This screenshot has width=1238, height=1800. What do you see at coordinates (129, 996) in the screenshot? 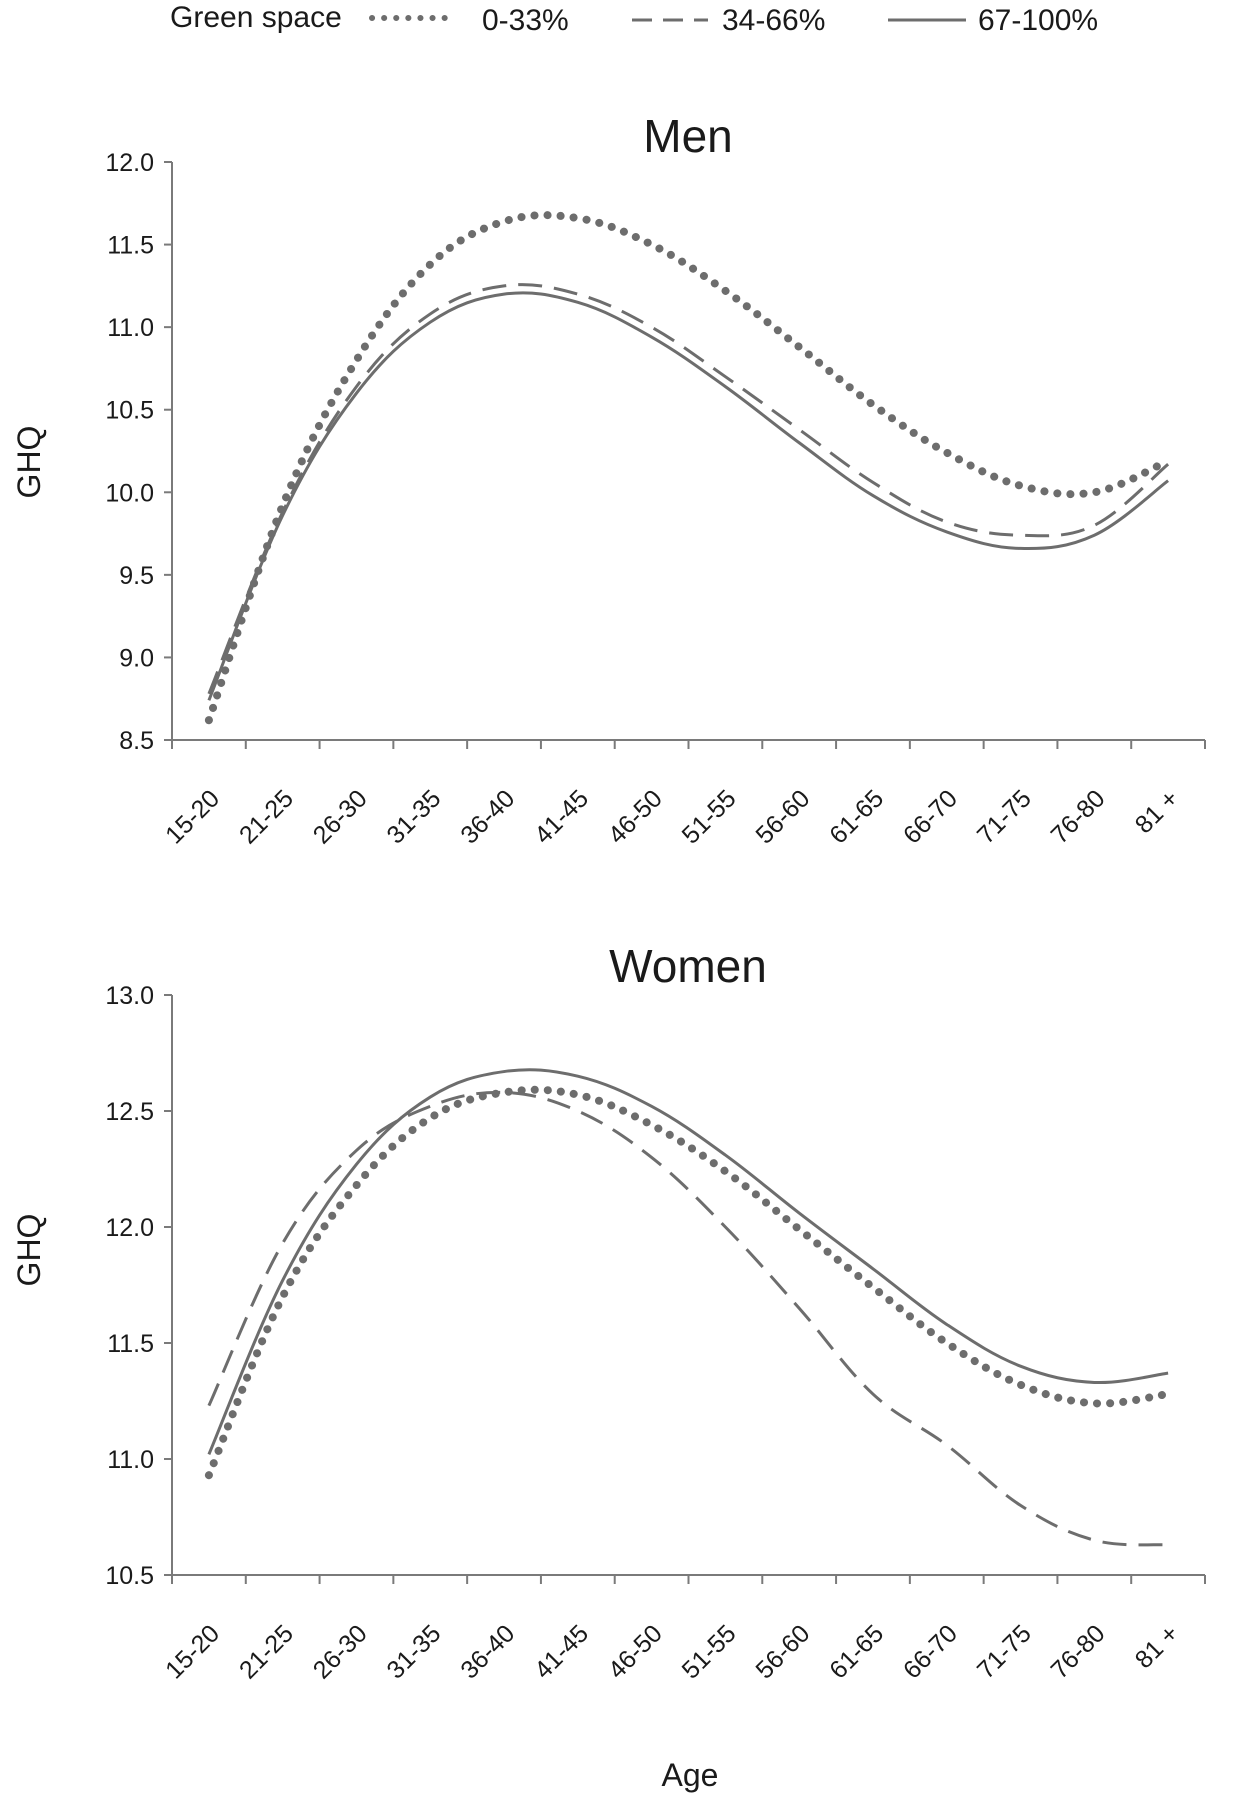
I see `y-tick-label: 13.0` at bounding box center [129, 996].